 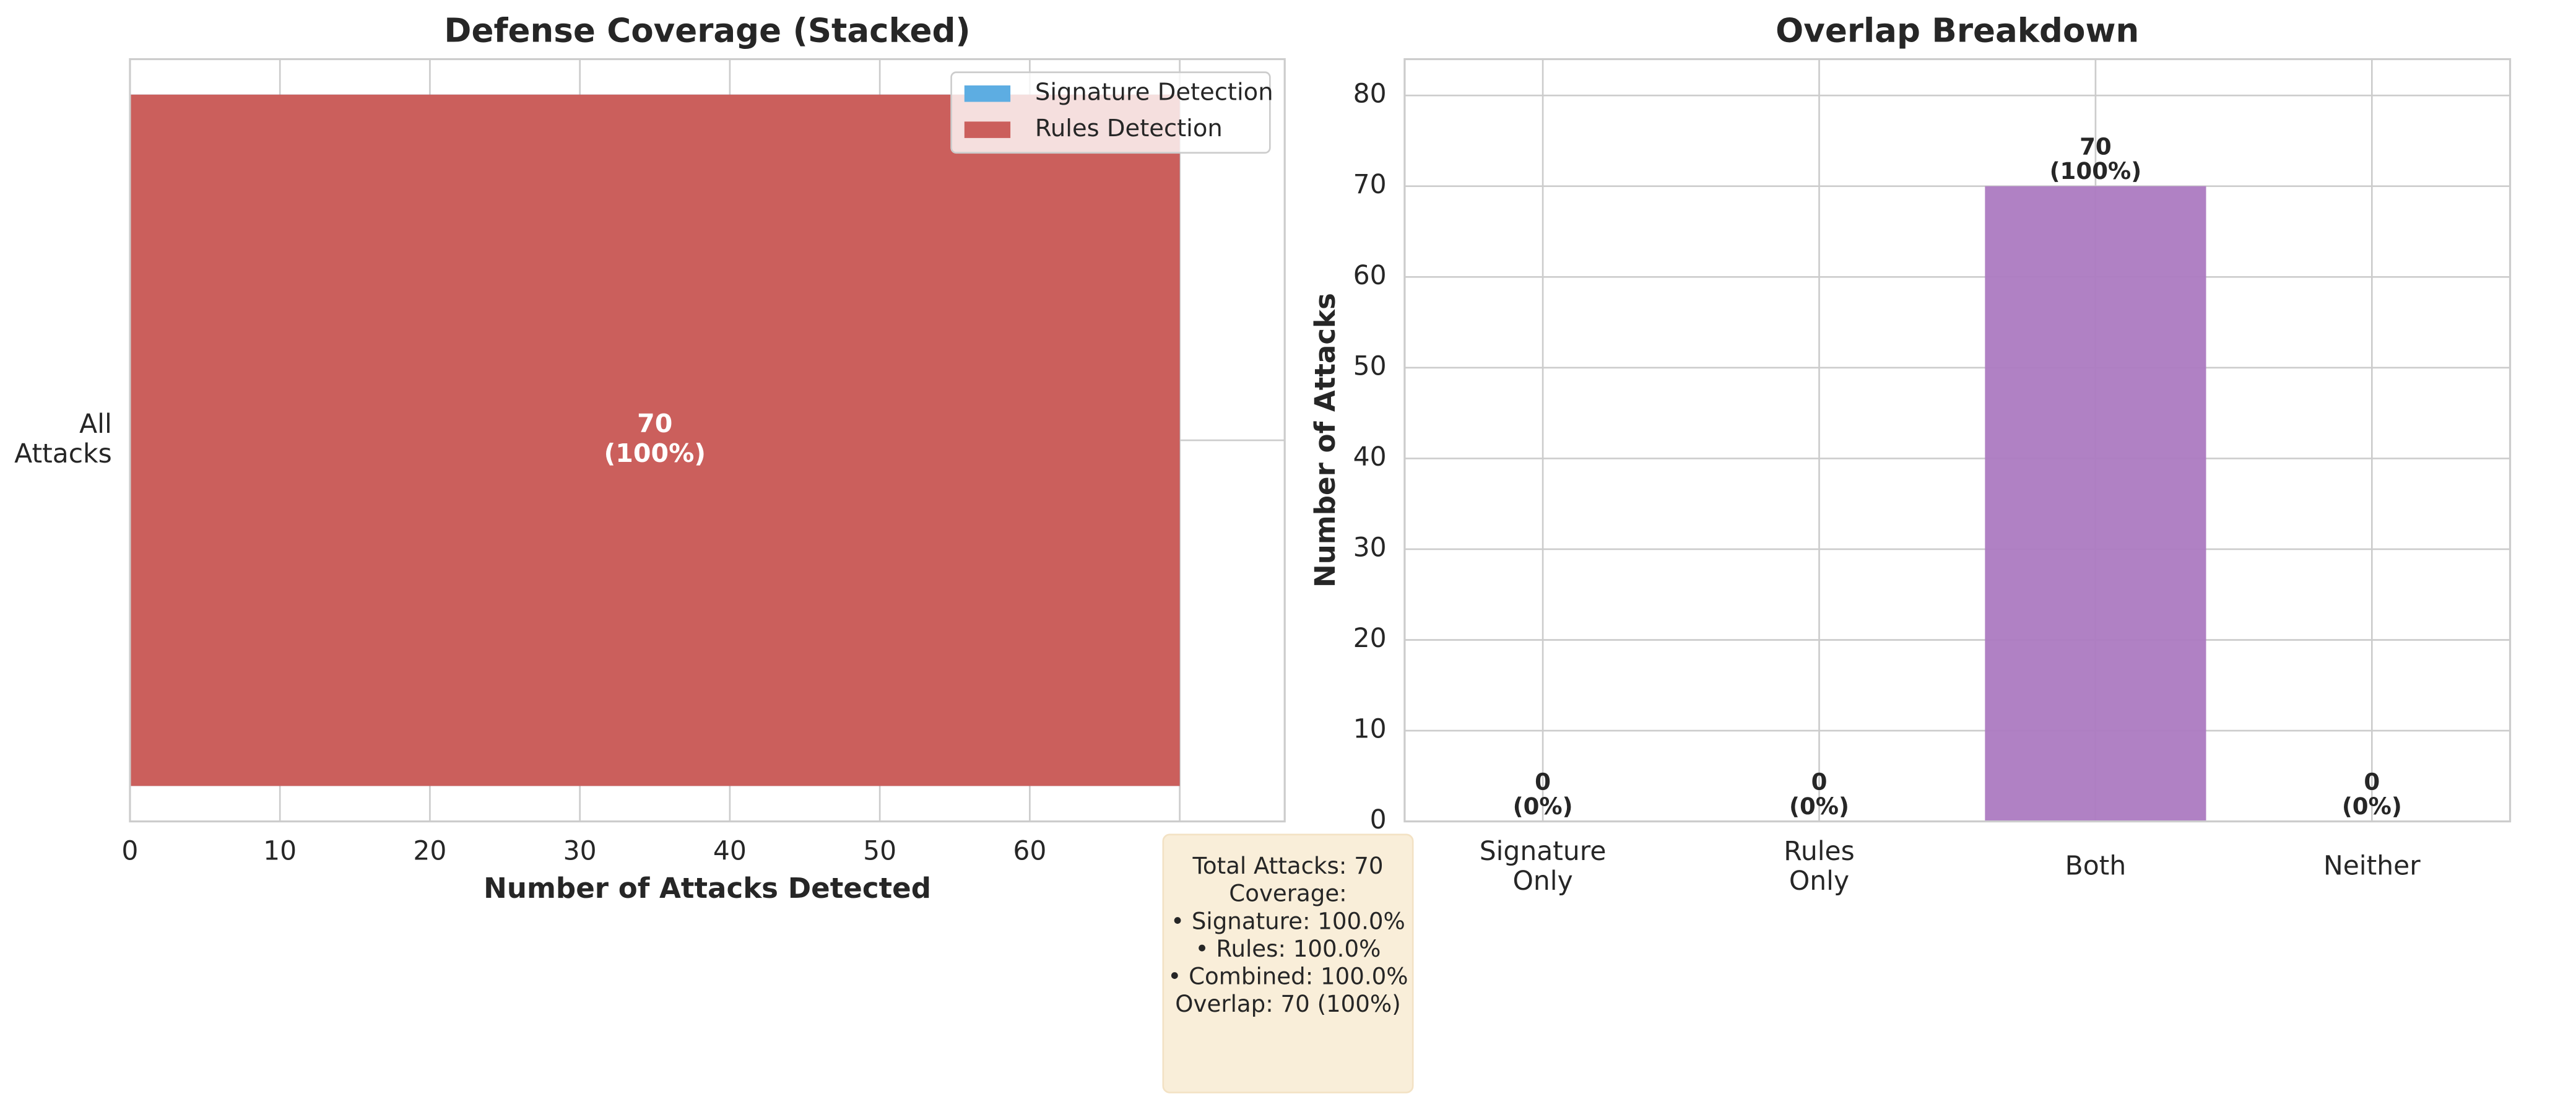 What do you see at coordinates (129, 852) in the screenshot?
I see `x-tick-label: 0` at bounding box center [129, 852].